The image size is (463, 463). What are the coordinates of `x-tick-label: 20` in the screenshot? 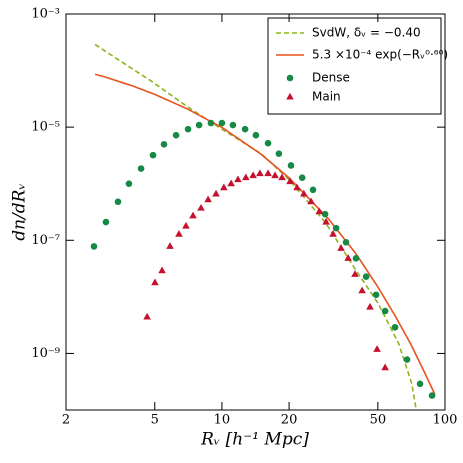 It's located at (289, 420).